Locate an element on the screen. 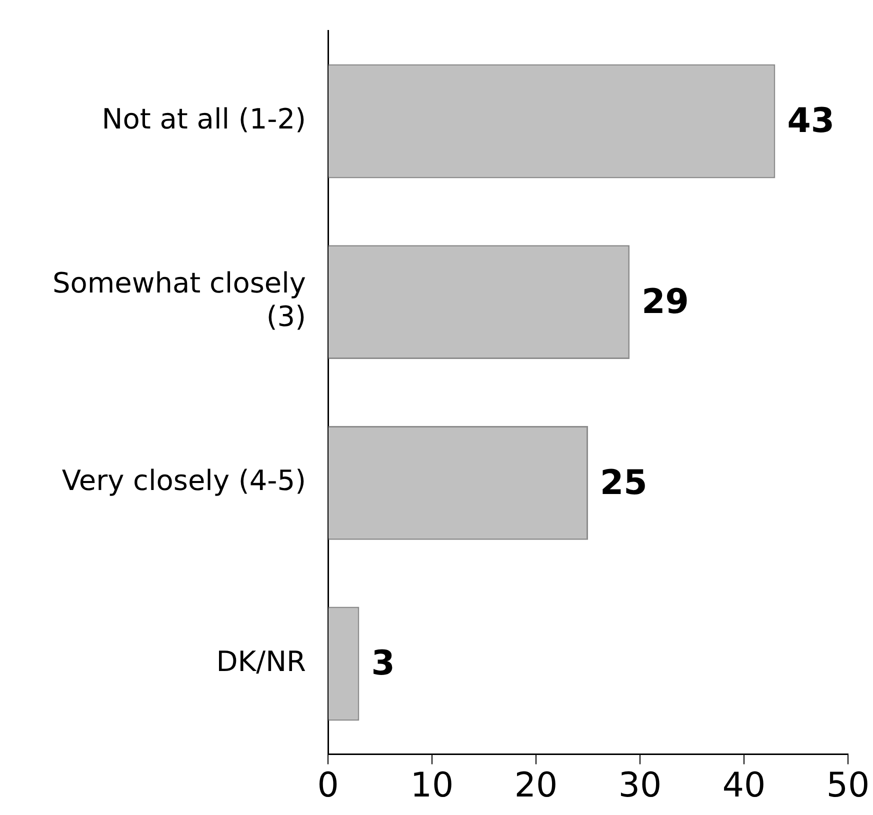 The height and width of the screenshot is (815, 873). data-label: 29 is located at coordinates (665, 302).